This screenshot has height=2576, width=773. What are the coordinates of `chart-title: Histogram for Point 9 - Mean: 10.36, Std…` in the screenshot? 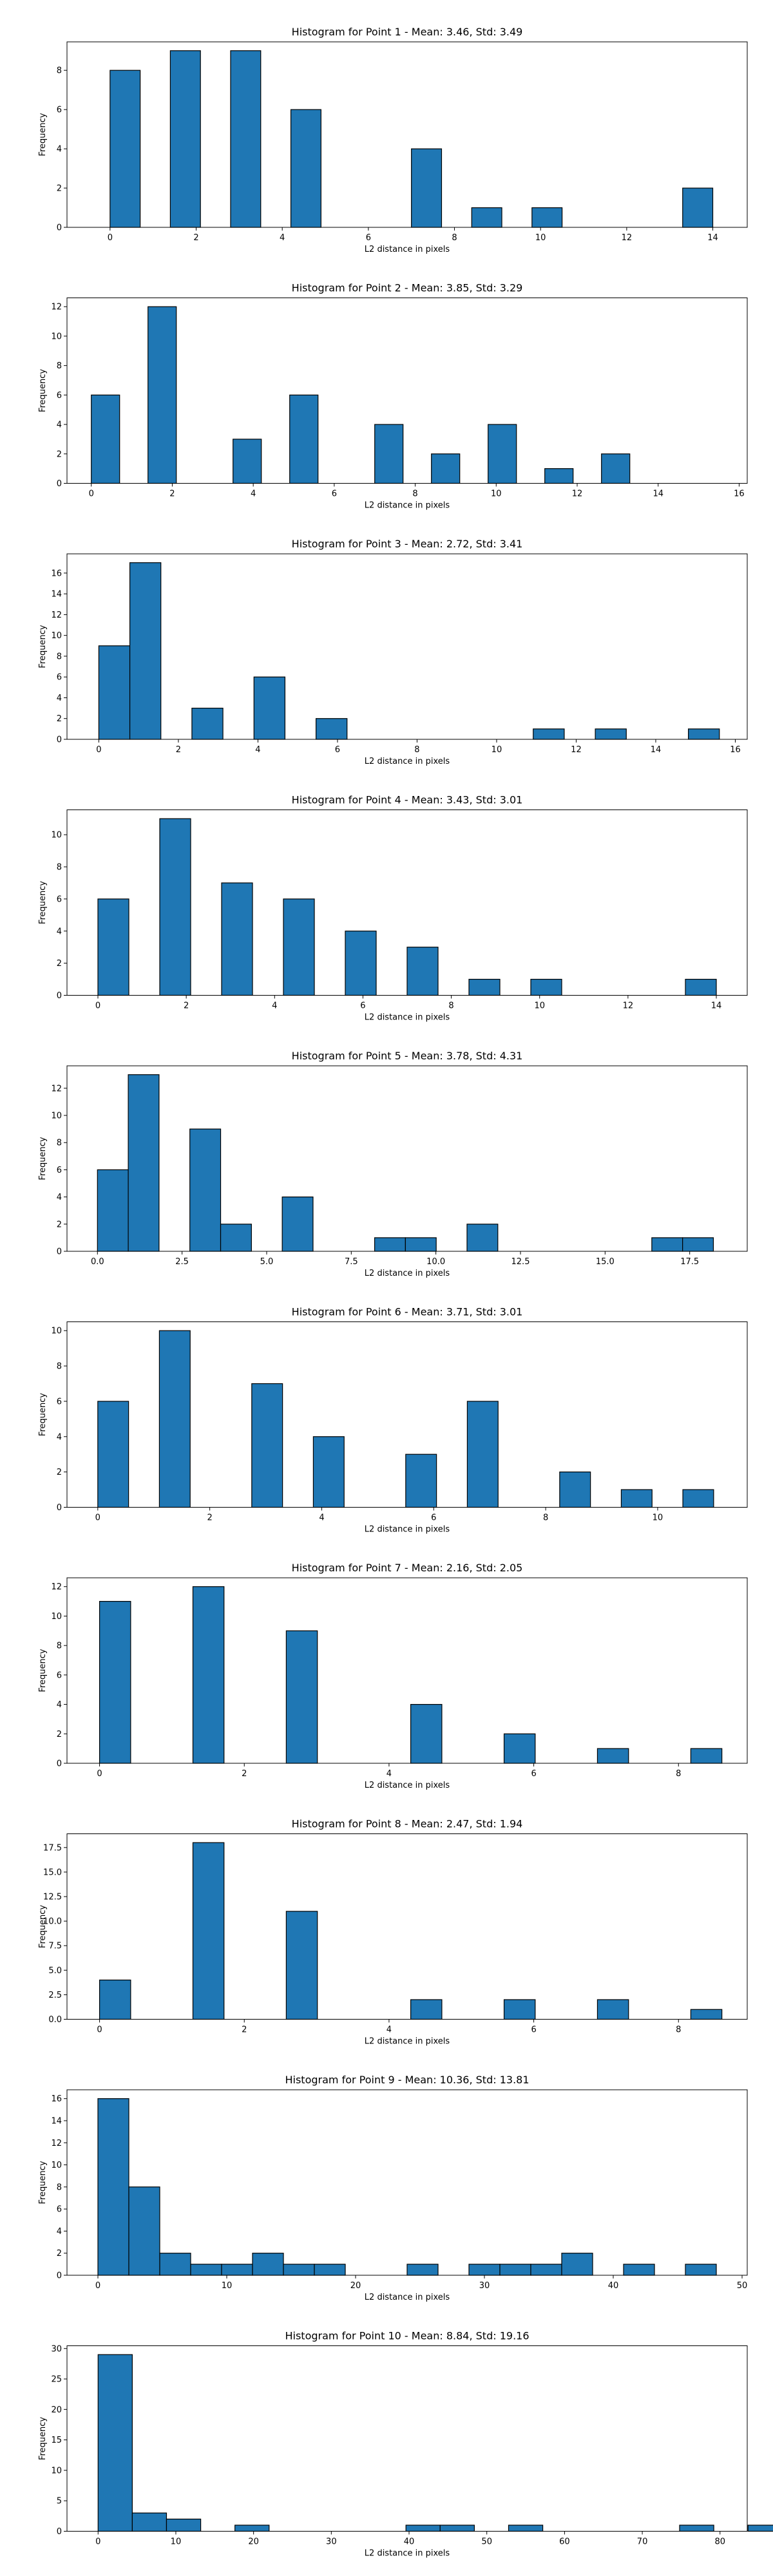 It's located at (407, 2080).